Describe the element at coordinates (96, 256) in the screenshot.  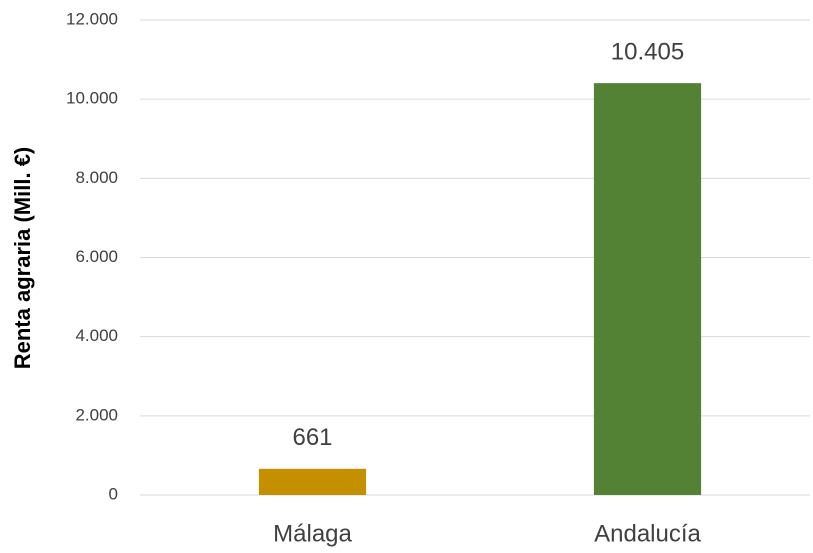
I see `y-tick-label: 6.000` at that location.